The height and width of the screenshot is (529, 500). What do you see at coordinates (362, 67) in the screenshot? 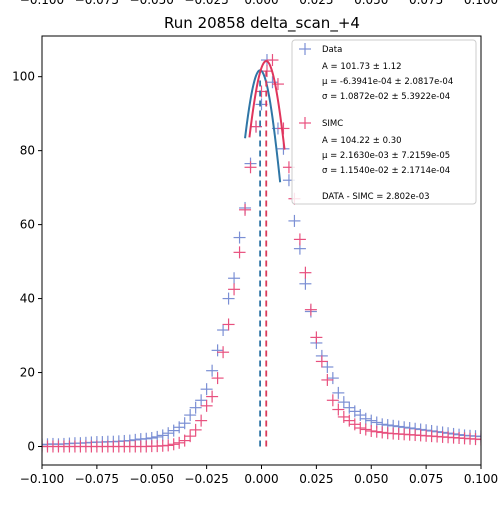
I see `legend-data-amplitude: A = 101.73 ± 1.12` at bounding box center [362, 67].